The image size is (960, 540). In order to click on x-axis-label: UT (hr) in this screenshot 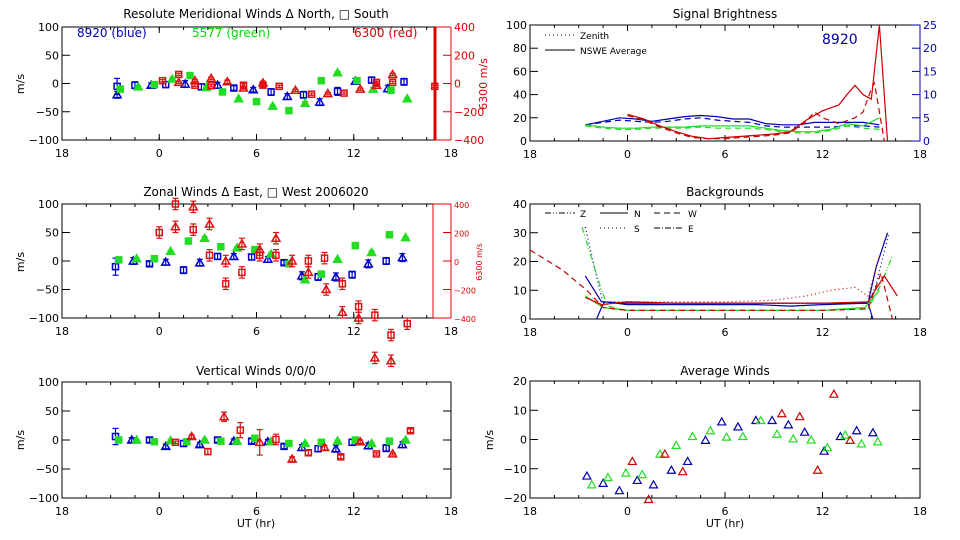, I will do `click(256, 523)`.